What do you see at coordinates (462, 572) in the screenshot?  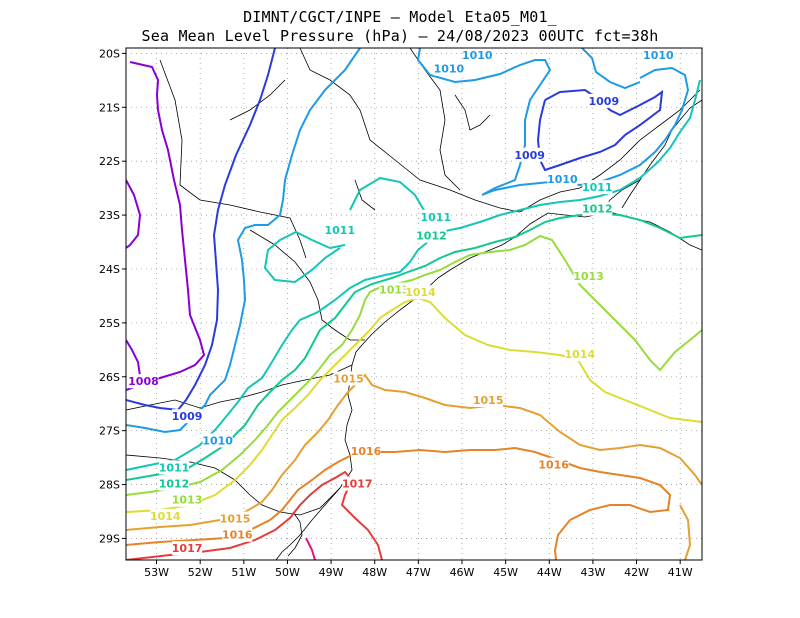 I see `lon-tick-label: 46W` at bounding box center [462, 572].